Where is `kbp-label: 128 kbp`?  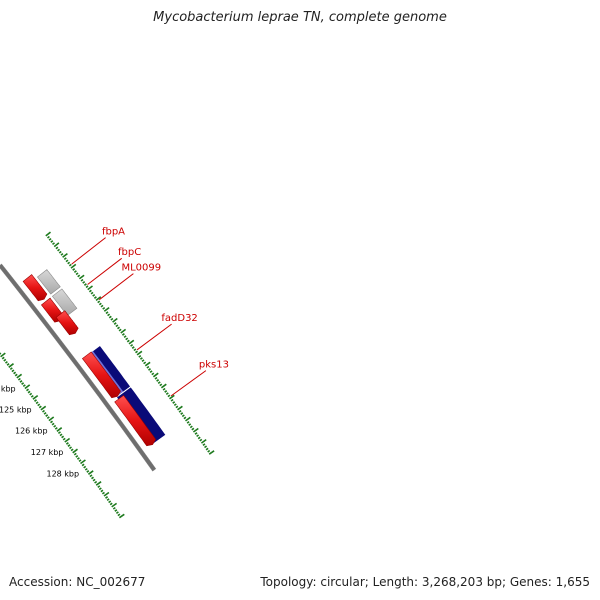 kbp-label: 128 kbp is located at coordinates (62, 474).